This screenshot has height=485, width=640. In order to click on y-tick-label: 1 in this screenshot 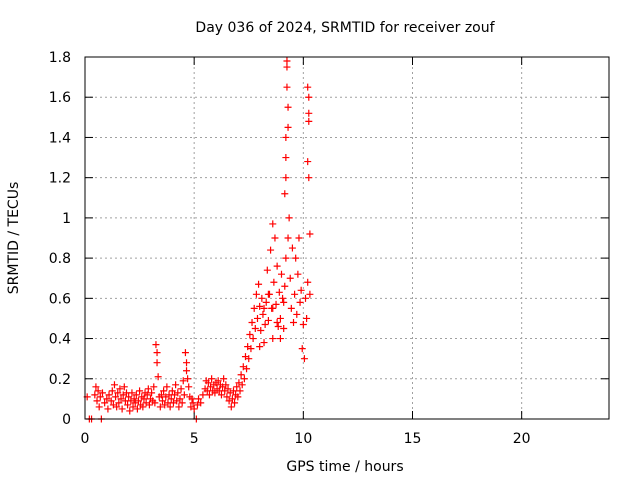, I will do `click(66, 219)`.